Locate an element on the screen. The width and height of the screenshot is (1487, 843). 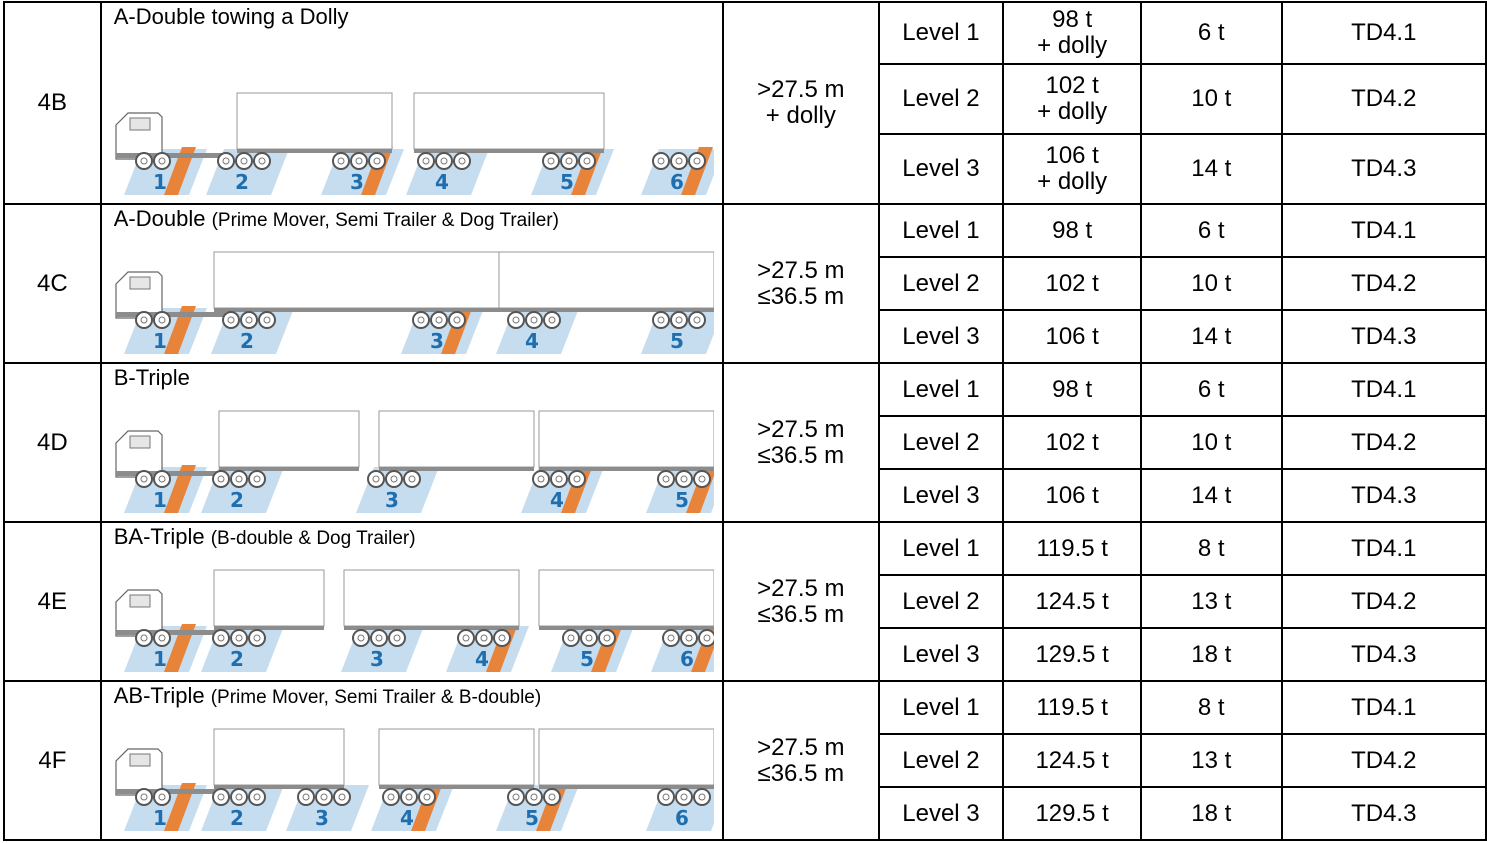
gross-mass: 98 t + dolly is located at coordinates (1072, 33).